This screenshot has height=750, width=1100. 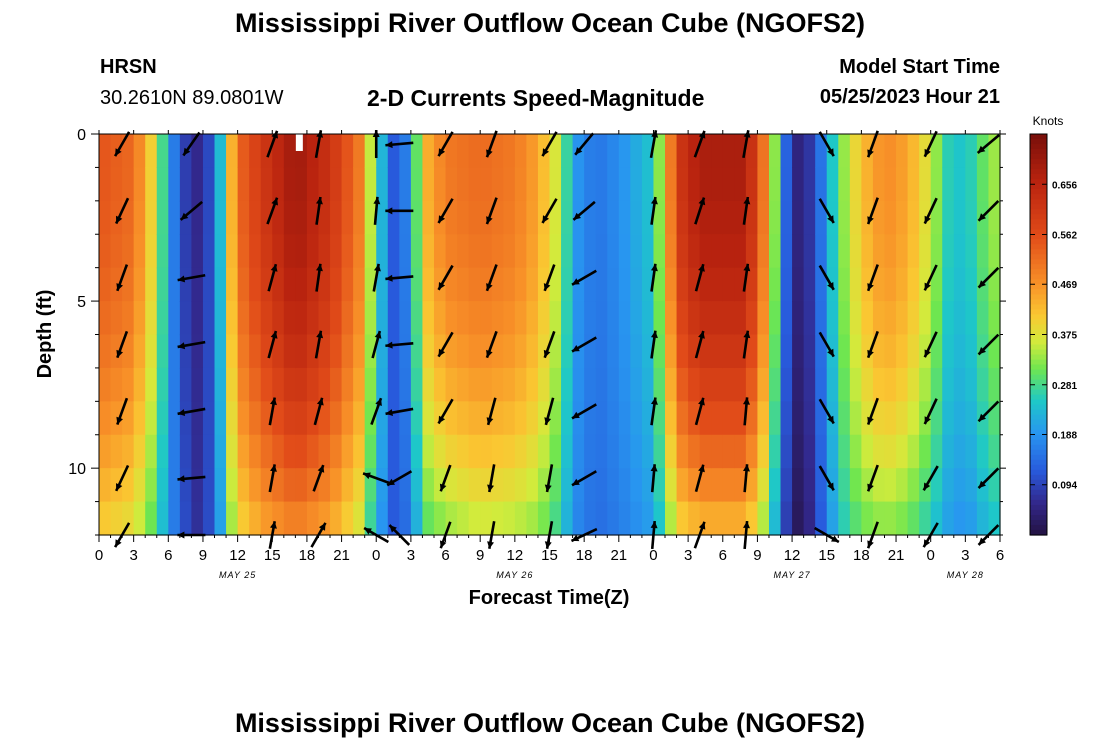 What do you see at coordinates (1053, 334) in the screenshot?
I see `colorbar: 0.094 0.188 0.281 0.375 0.469 0.562 0.656` at bounding box center [1053, 334].